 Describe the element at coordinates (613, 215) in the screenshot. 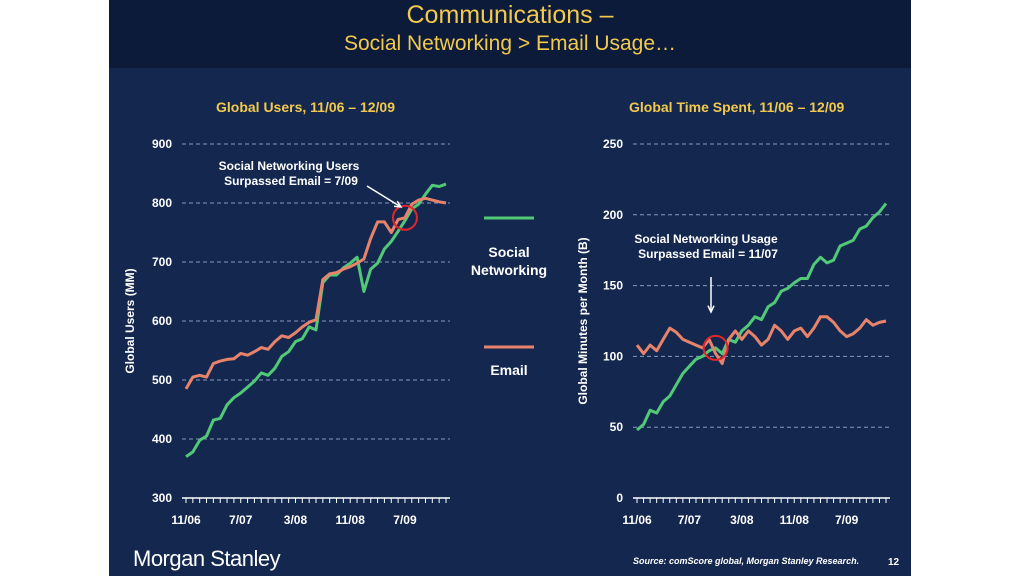

I see `y-tick-label: 200` at that location.